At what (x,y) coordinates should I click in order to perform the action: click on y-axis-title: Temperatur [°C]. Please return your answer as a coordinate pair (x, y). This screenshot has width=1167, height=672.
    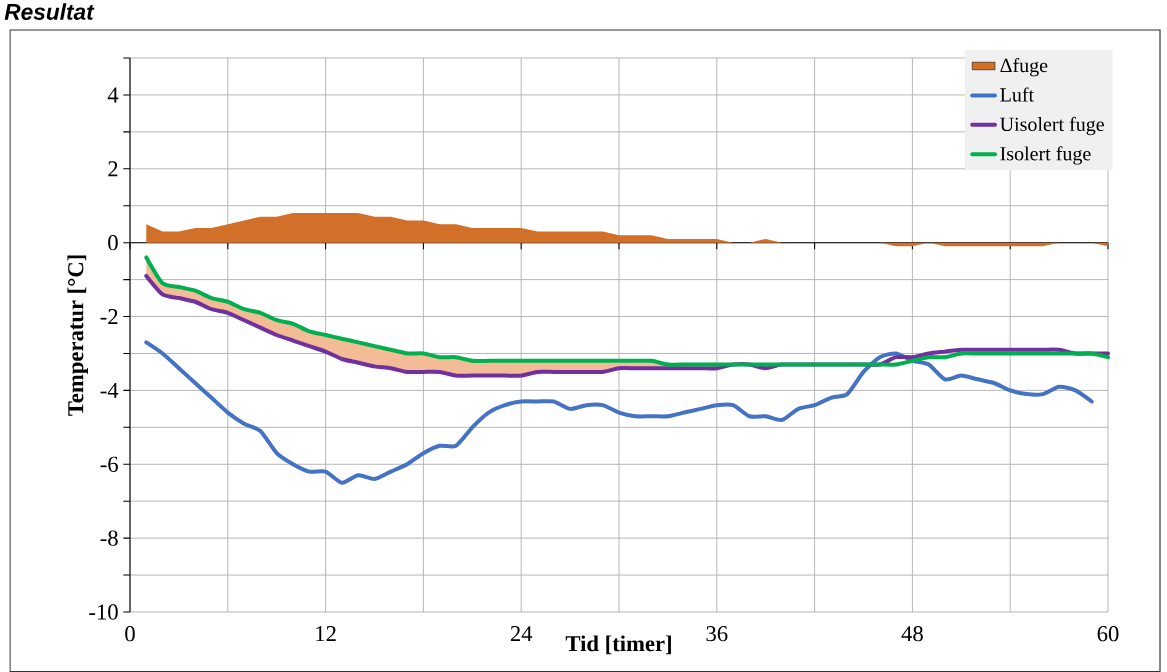
    Looking at the image, I should click on (77, 335).